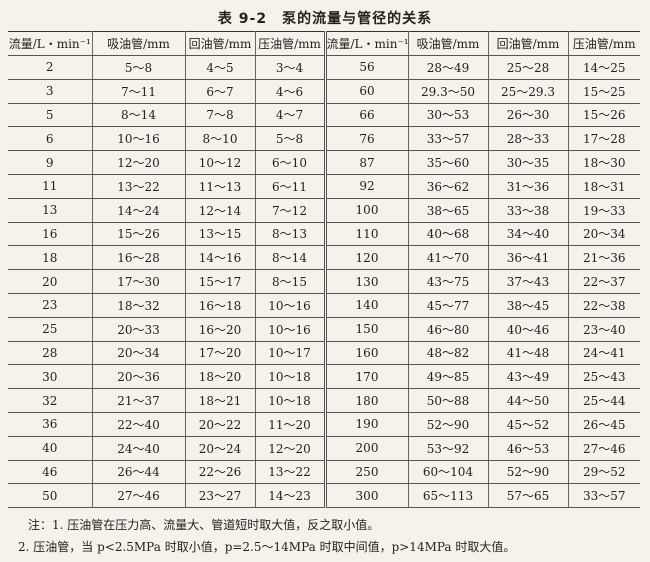 Image resolution: width=650 pixels, height=562 pixels. What do you see at coordinates (289, 162) in the screenshot?
I see `table-cell: 6～10` at bounding box center [289, 162].